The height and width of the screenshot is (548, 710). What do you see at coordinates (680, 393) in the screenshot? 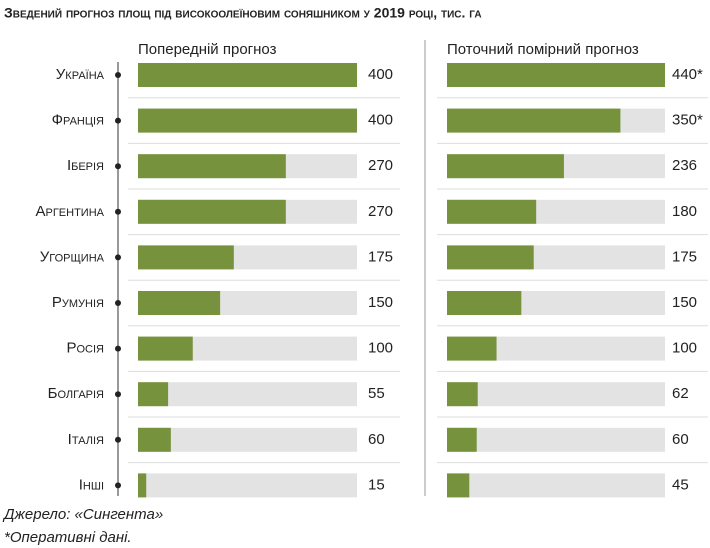
I see `value-label: 62` at bounding box center [680, 393].